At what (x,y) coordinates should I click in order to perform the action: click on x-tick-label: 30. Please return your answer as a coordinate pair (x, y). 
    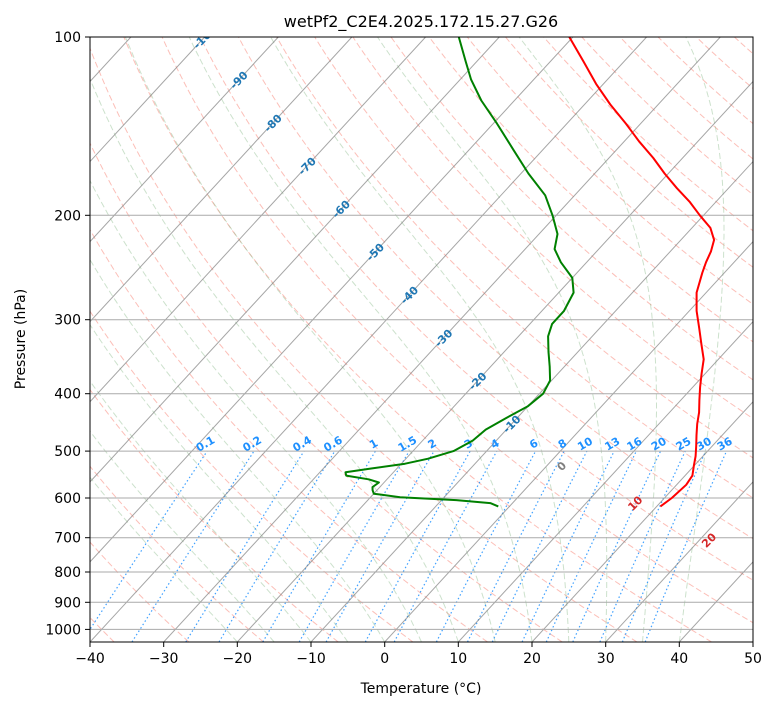
    Looking at the image, I should click on (606, 659).